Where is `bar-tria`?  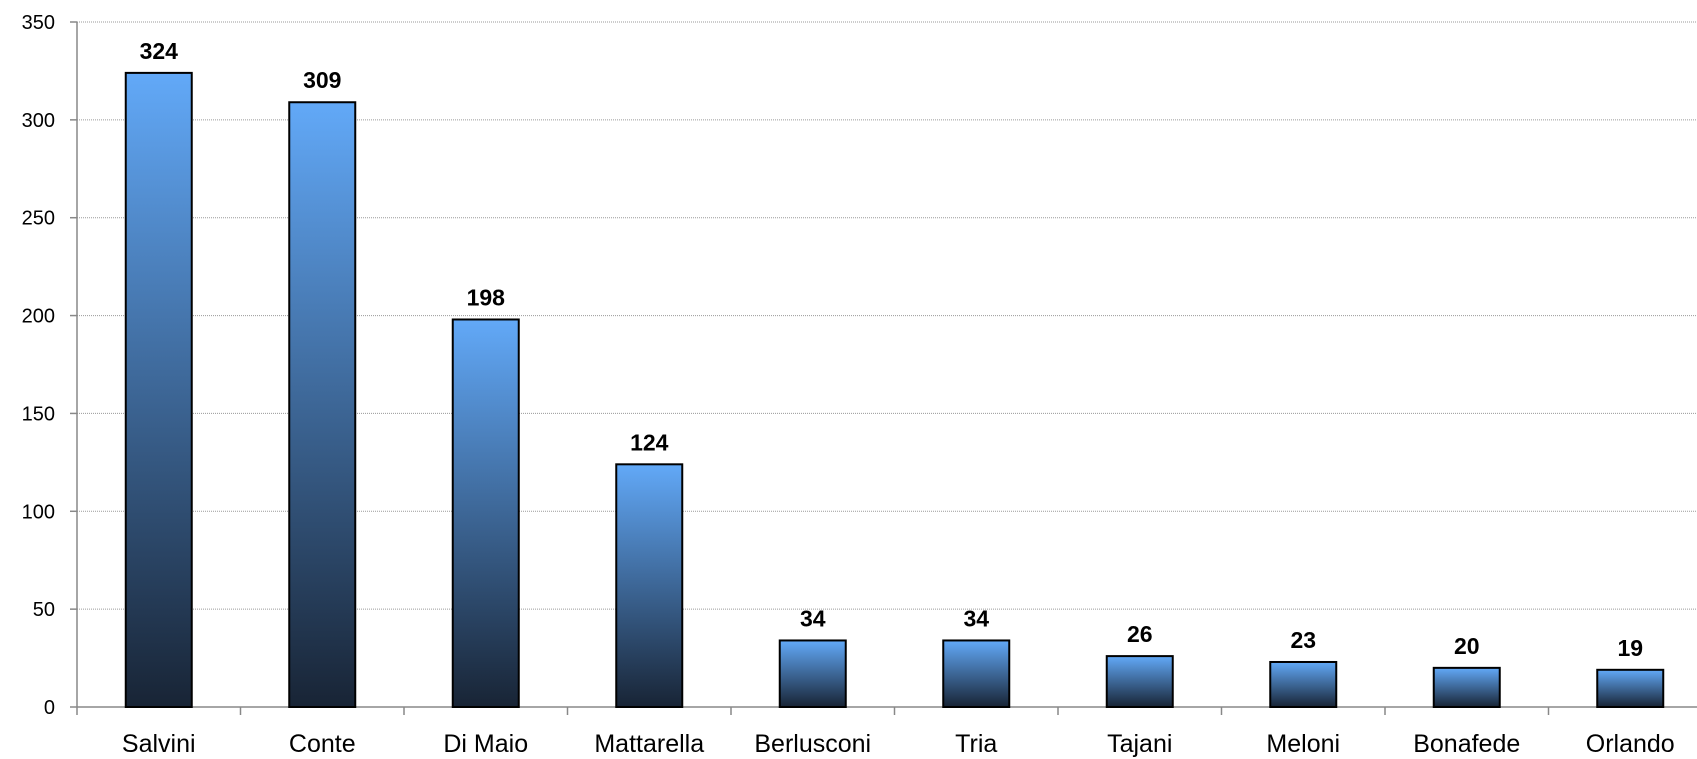
bar-tria is located at coordinates (976, 674).